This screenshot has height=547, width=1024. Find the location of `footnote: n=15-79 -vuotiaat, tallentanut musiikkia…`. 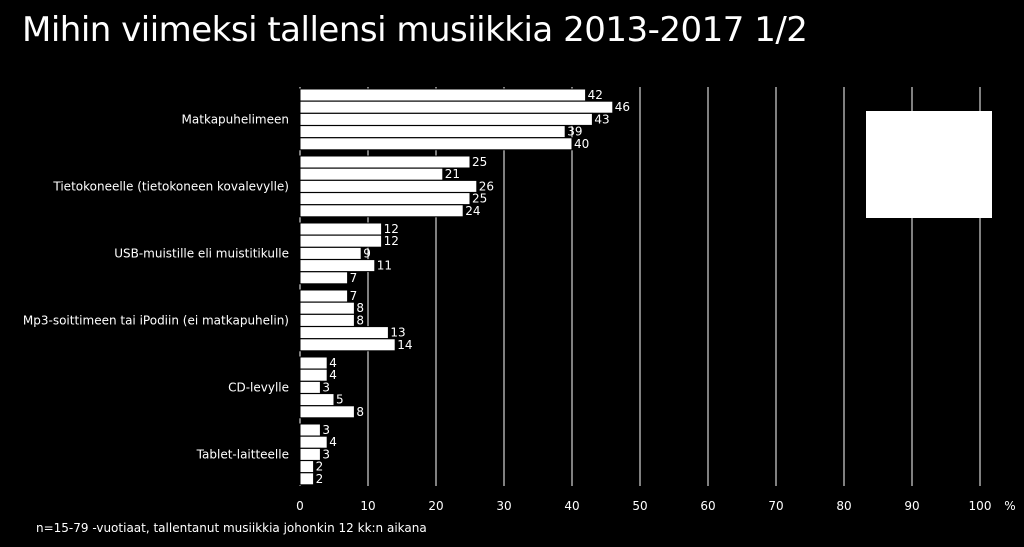

footnote: n=15-79 -vuotiaat, tallentanut musiikkia… is located at coordinates (231, 528).